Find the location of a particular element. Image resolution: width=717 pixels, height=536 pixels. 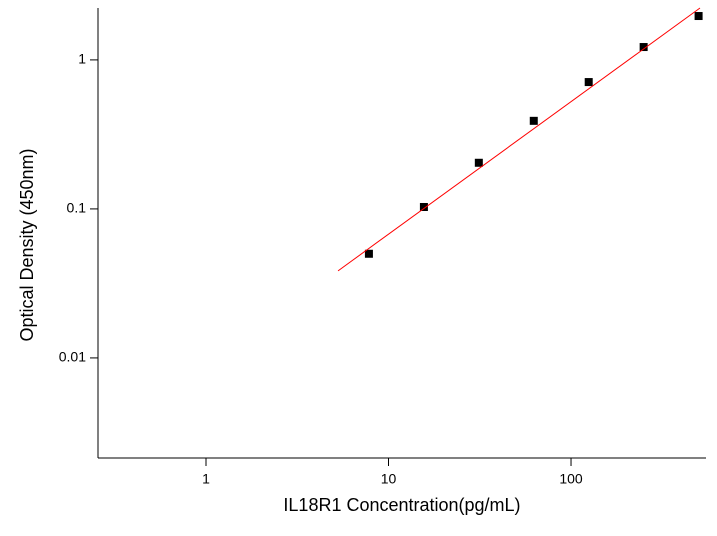

y-tick-label: 0.01 is located at coordinates (72, 357).